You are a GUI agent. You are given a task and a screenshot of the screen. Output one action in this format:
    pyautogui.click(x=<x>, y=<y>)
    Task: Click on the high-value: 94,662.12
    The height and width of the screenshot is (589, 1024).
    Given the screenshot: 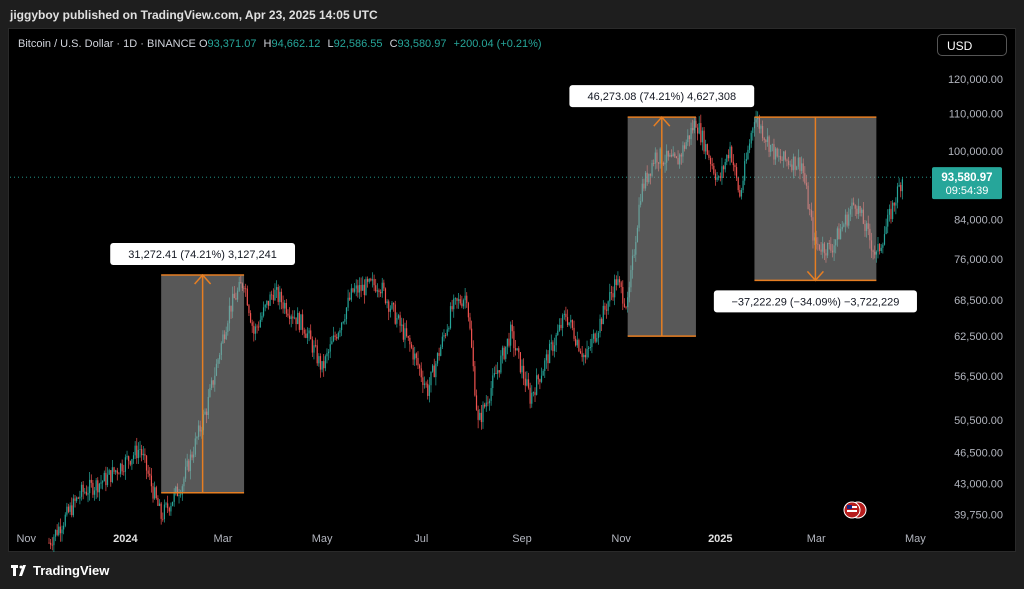 What is the action you would take?
    pyautogui.click(x=296, y=44)
    